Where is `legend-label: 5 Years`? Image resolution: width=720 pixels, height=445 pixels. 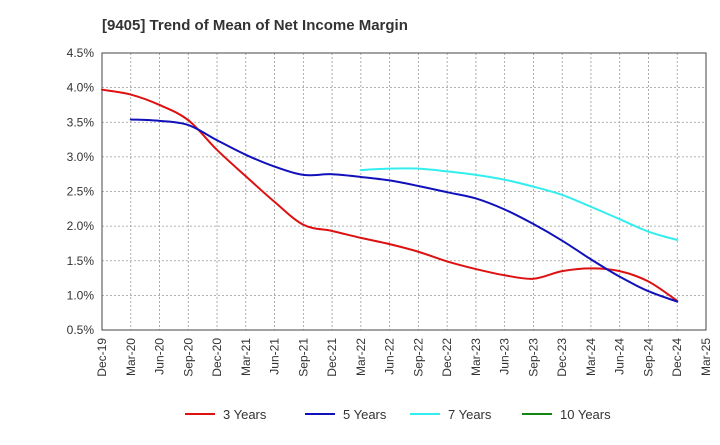
legend-label: 5 Years is located at coordinates (365, 414).